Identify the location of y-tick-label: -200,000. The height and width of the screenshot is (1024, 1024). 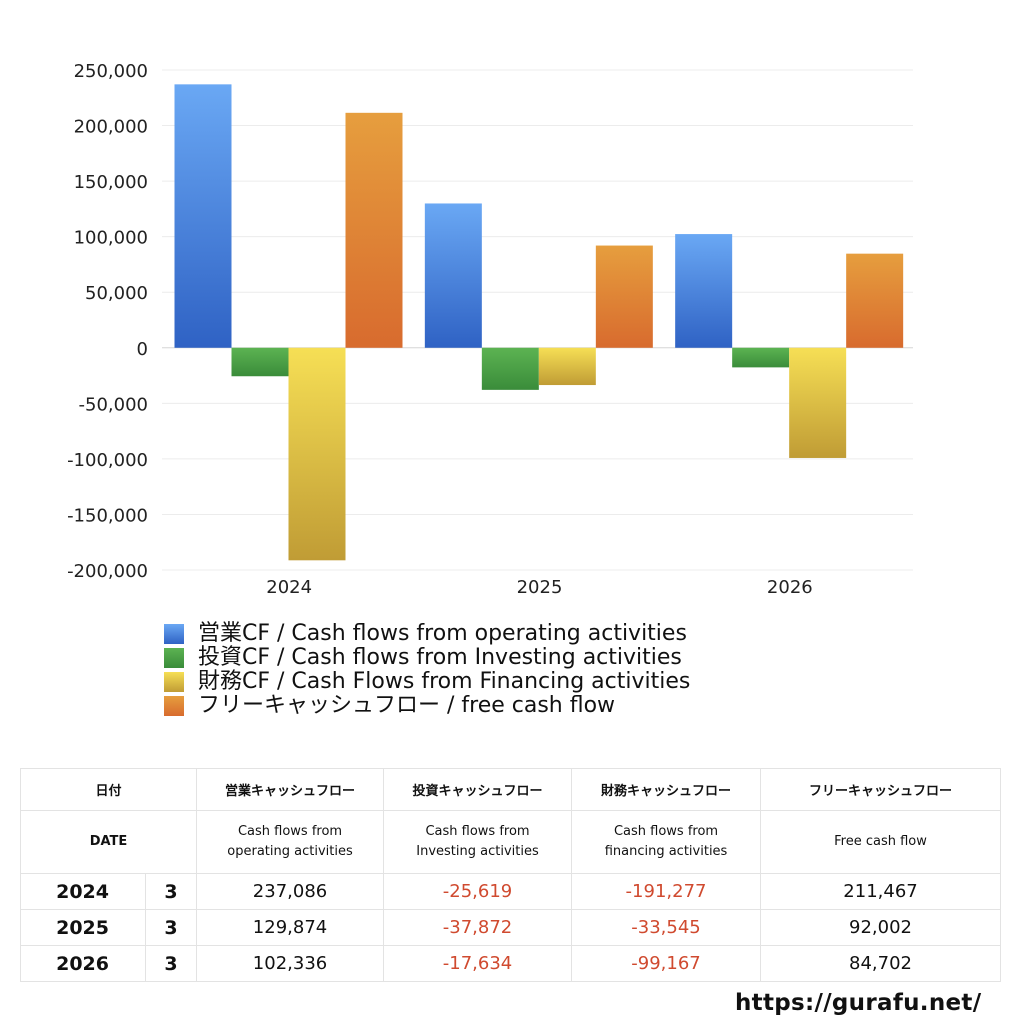
(107, 571).